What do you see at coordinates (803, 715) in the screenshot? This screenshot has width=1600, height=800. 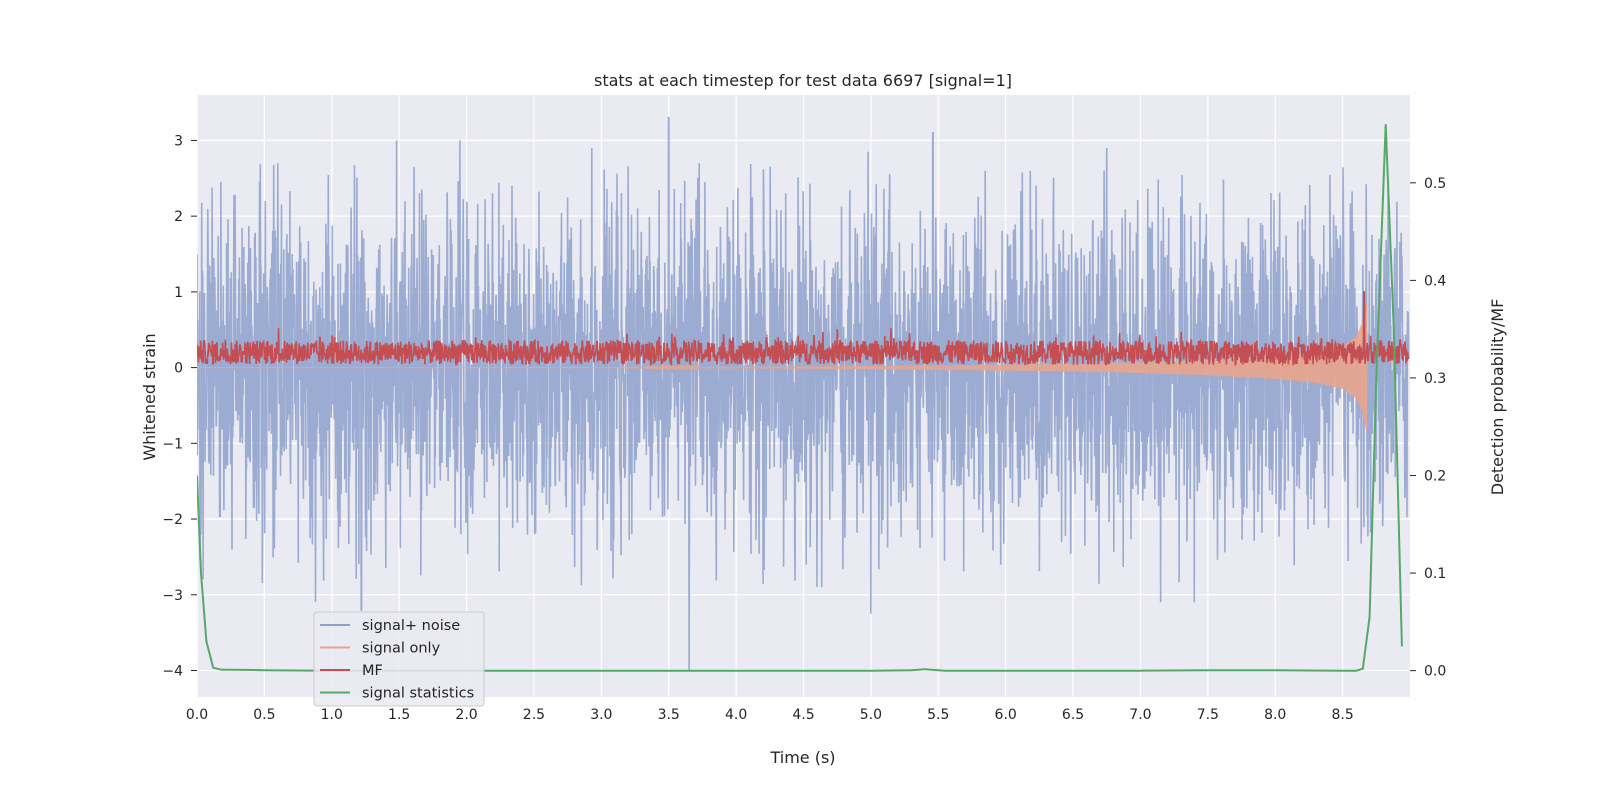 I see `x-tick-label: 4.5` at bounding box center [803, 715].